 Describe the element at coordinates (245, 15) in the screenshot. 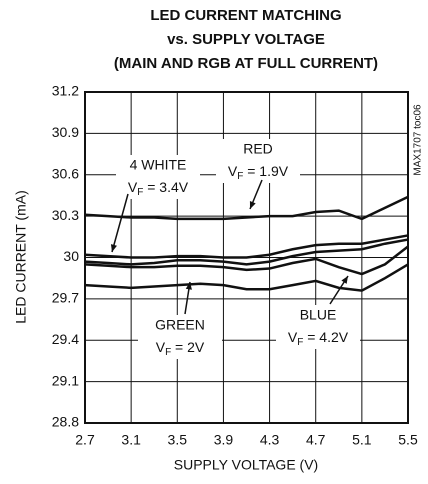

I see `title-line: LED CURRENT MATCHING` at that location.